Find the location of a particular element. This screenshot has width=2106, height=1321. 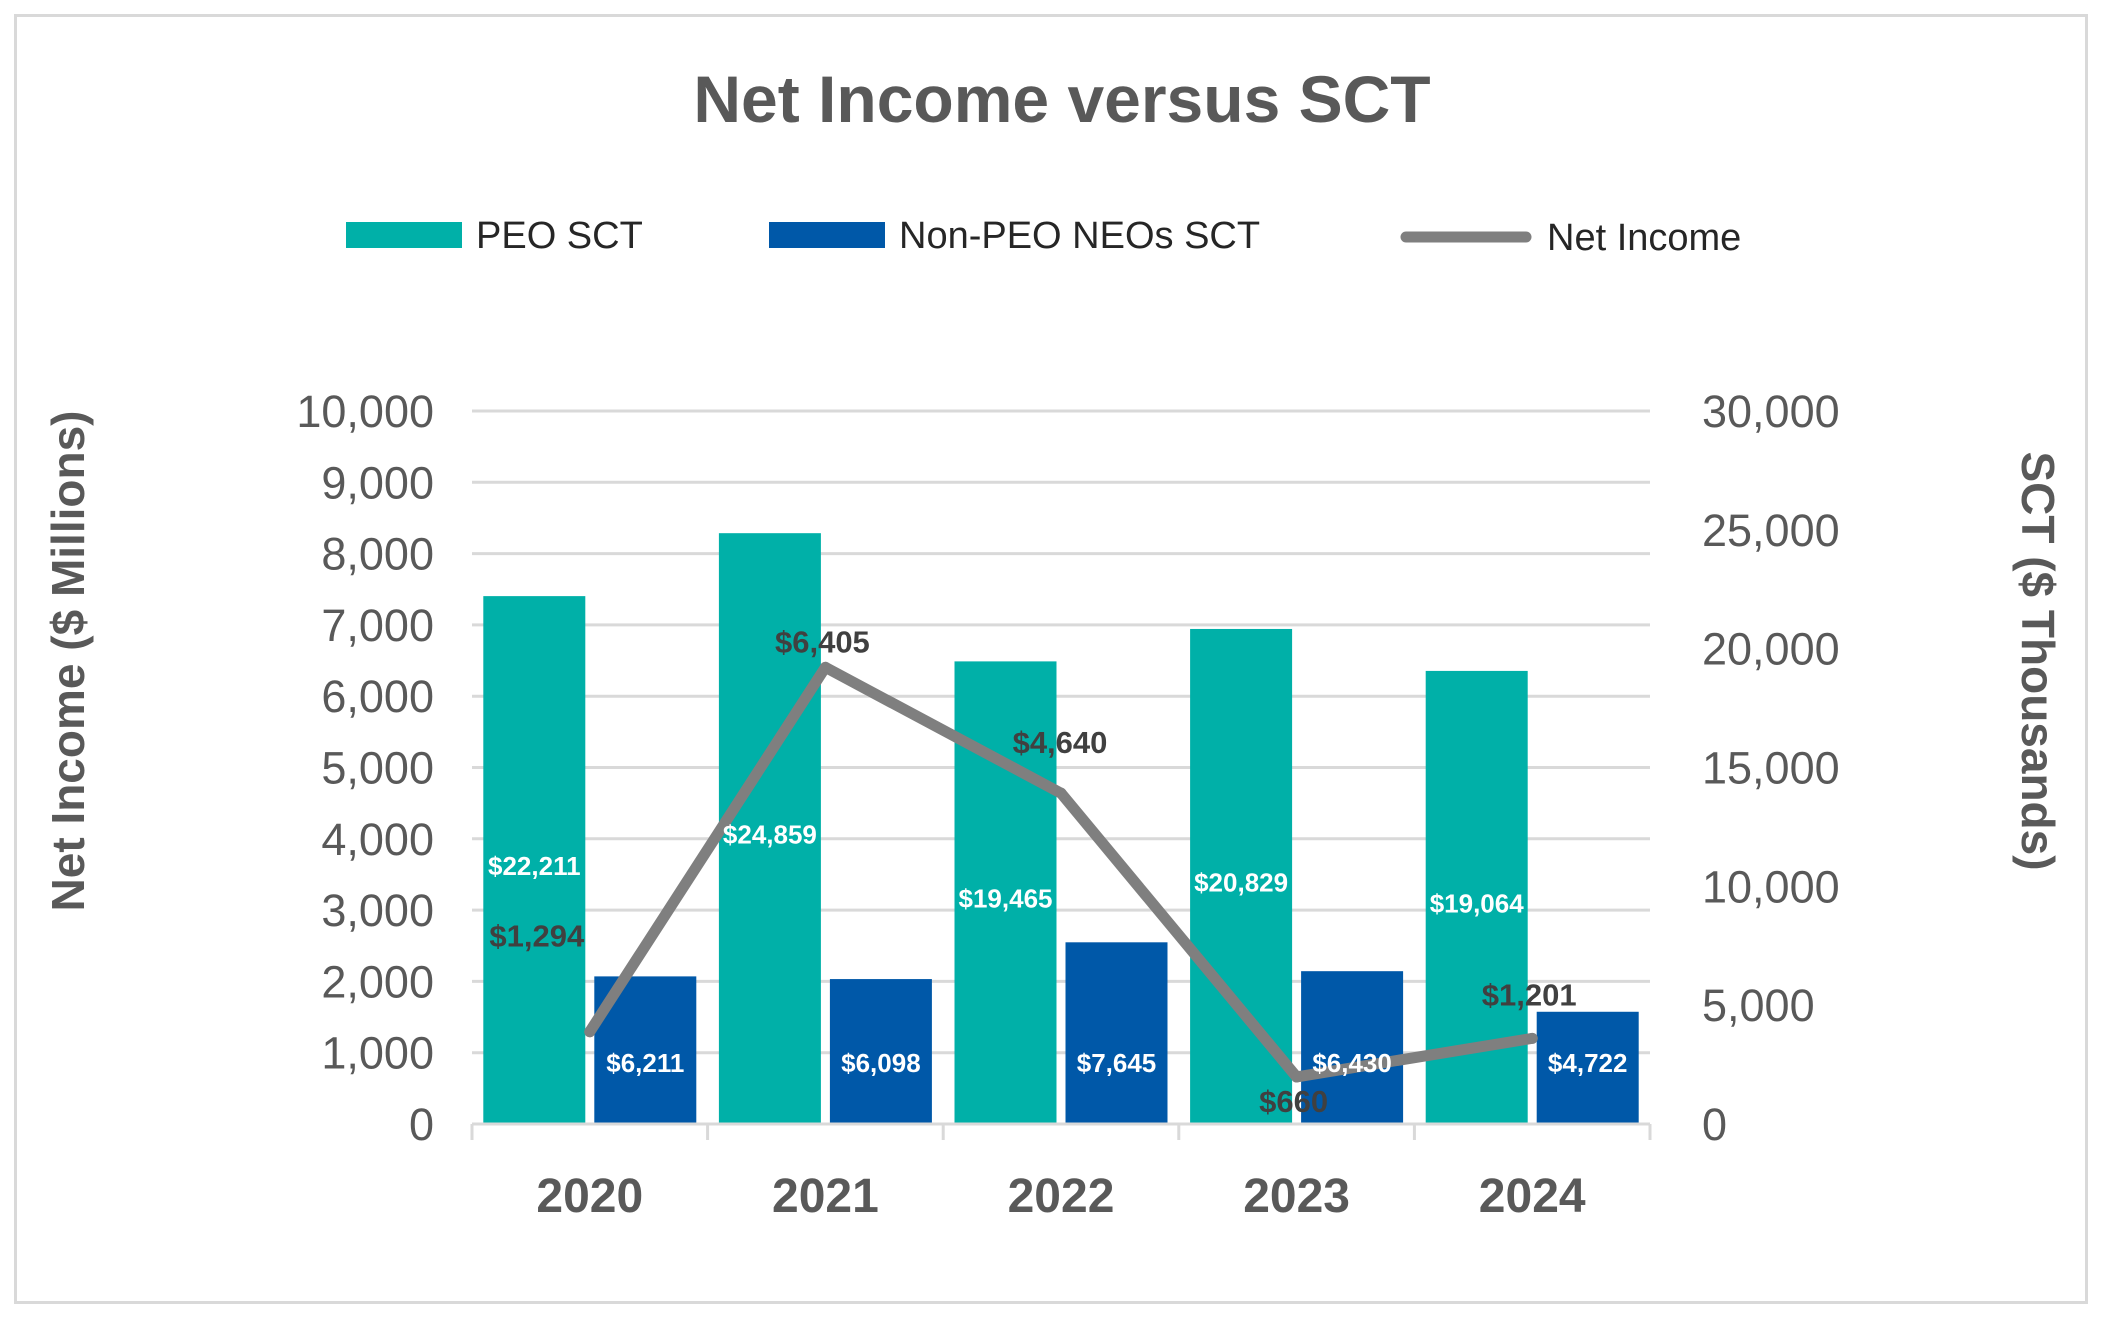

y-tick-label-right: 30,000 is located at coordinates (1771, 411).